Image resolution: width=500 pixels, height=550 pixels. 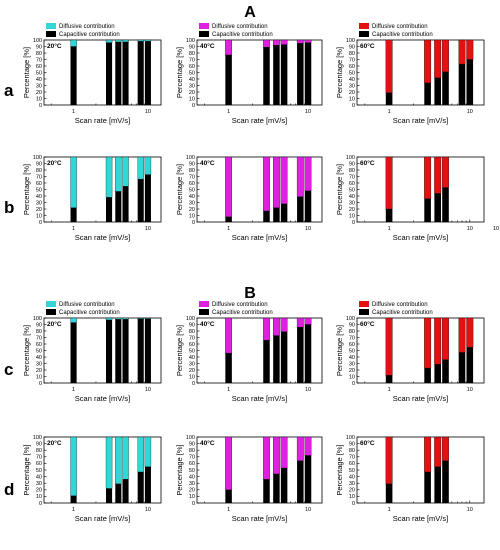 What do you see at coordinates (352, 190) in the screenshot?
I see `y-tick-label-row-b-col-3-50: 50` at bounding box center [352, 190].